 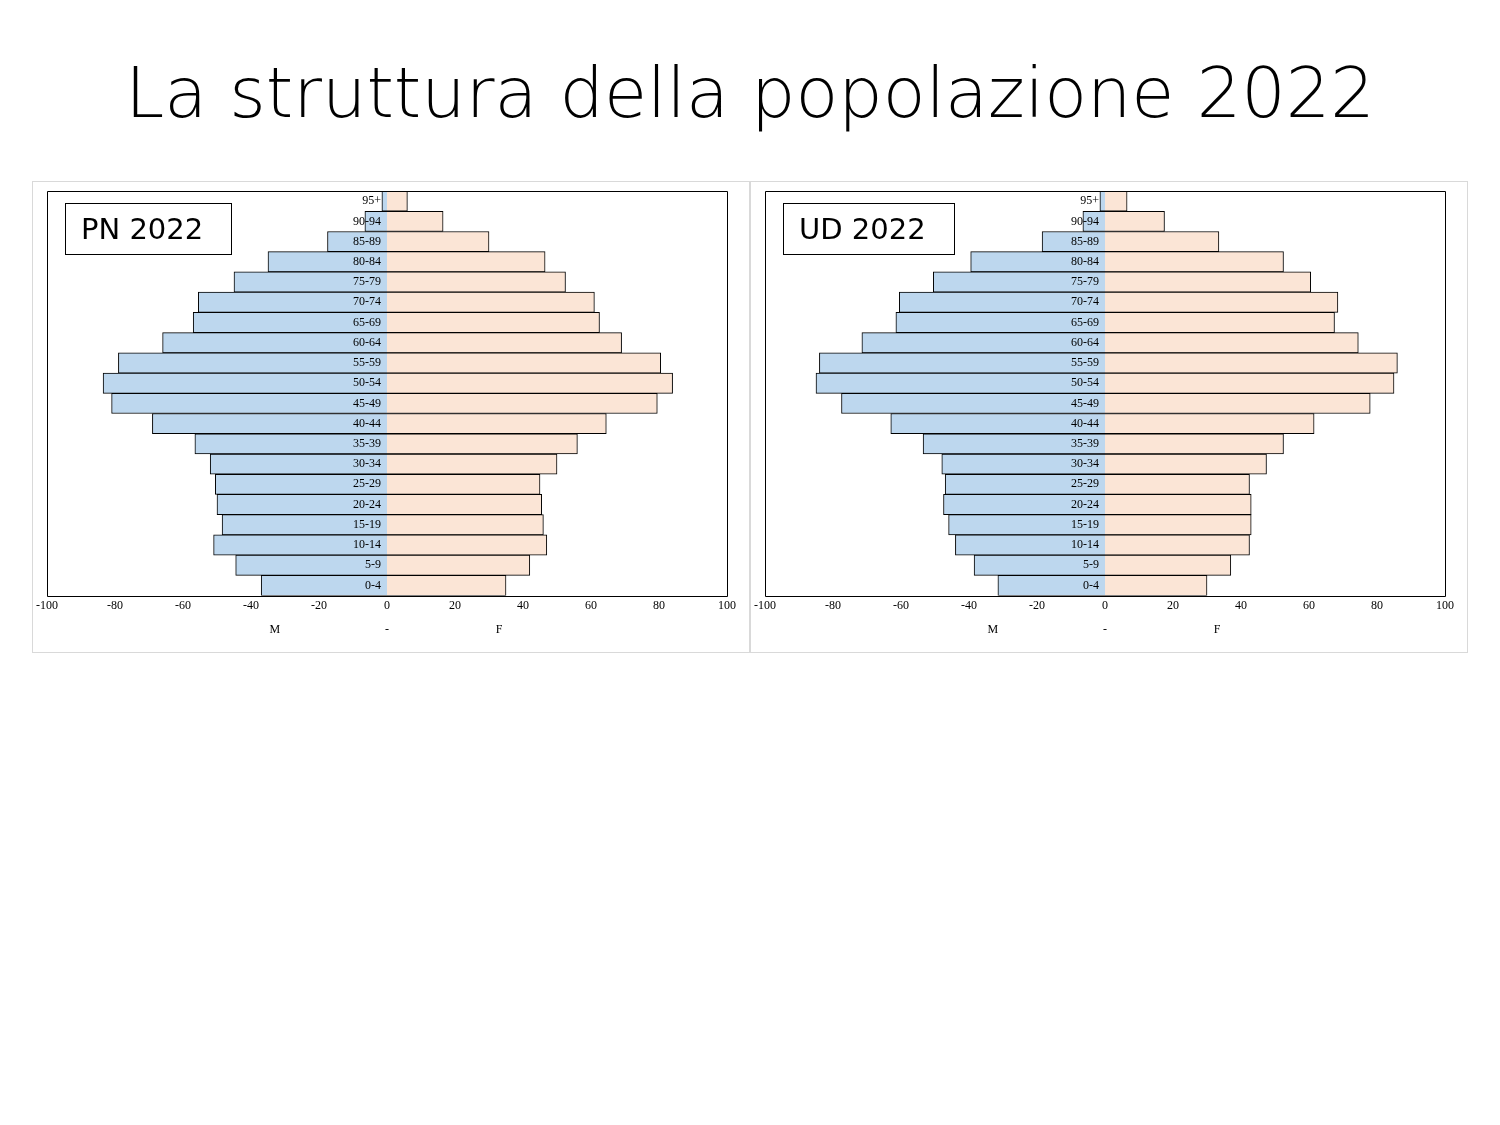 I want to click on chart-title: La struttura della popolazione 2022, so click(x=750, y=93).